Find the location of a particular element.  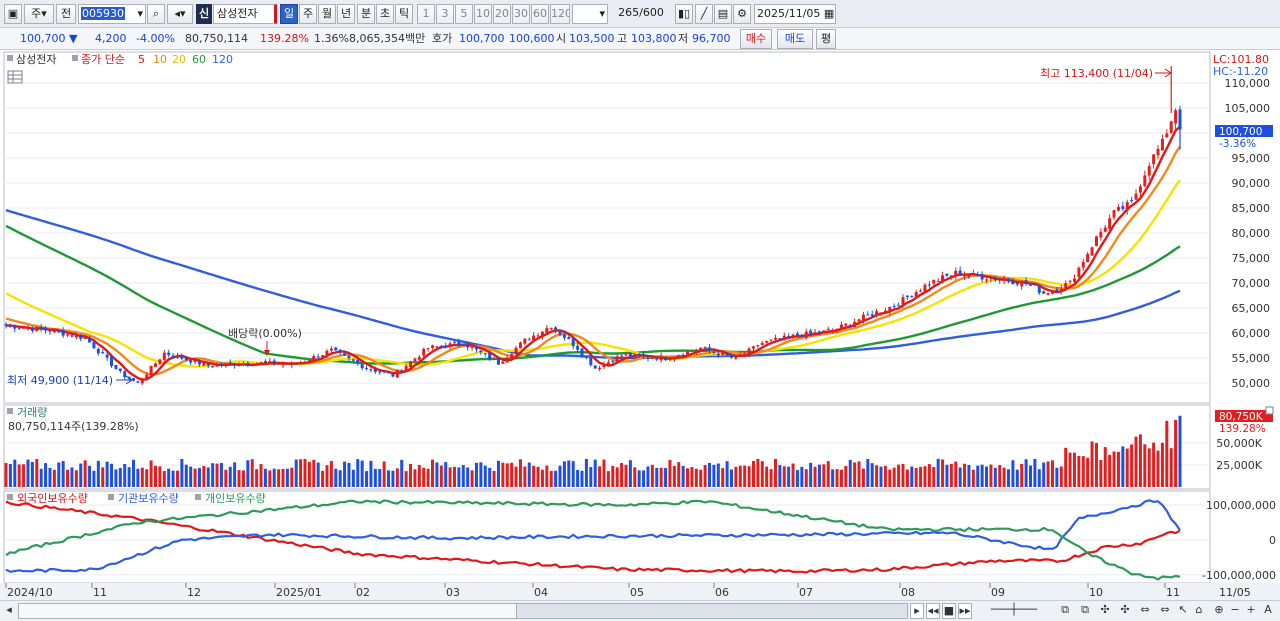

search-icon: ⌕ is located at coordinates (156, 14).